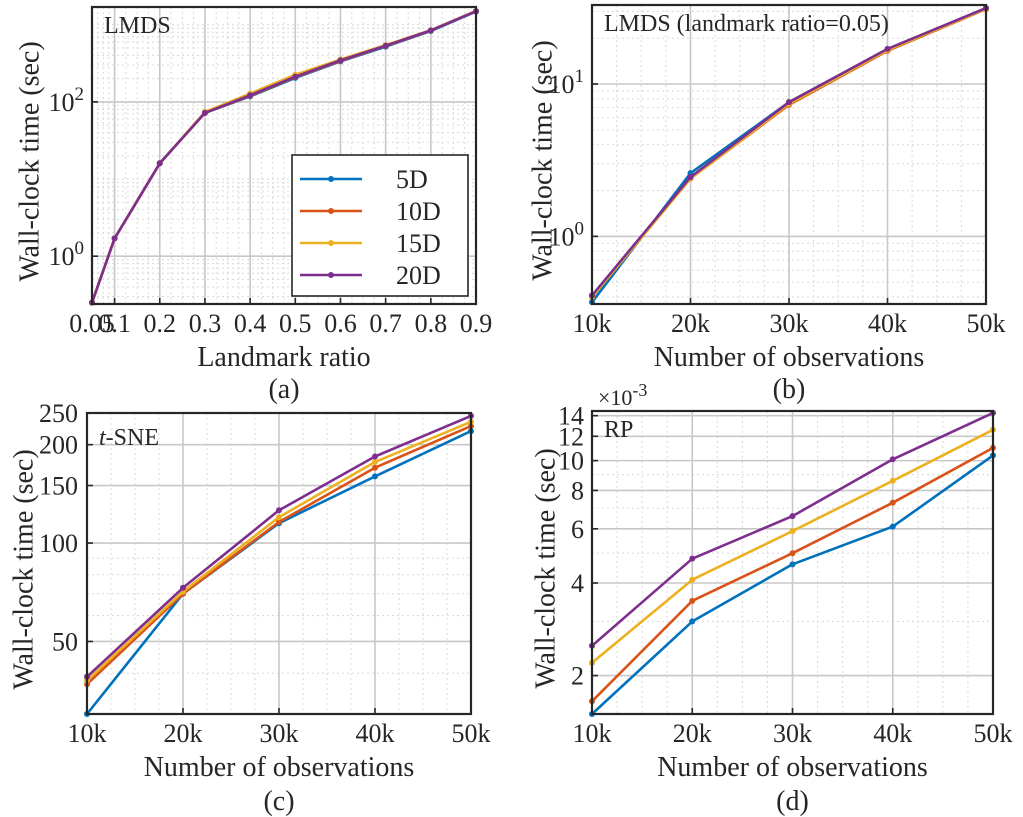 The width and height of the screenshot is (1023, 817). What do you see at coordinates (571, 436) in the screenshot?
I see `y-tick-label: 12` at bounding box center [571, 436].